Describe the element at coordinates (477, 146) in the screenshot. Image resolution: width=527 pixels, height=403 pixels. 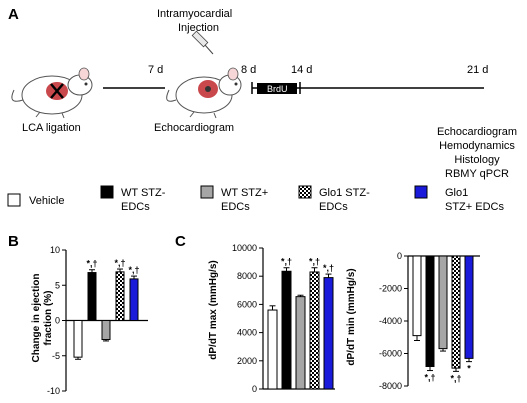
I see `endpoint-1: Hemodynamics` at that location.